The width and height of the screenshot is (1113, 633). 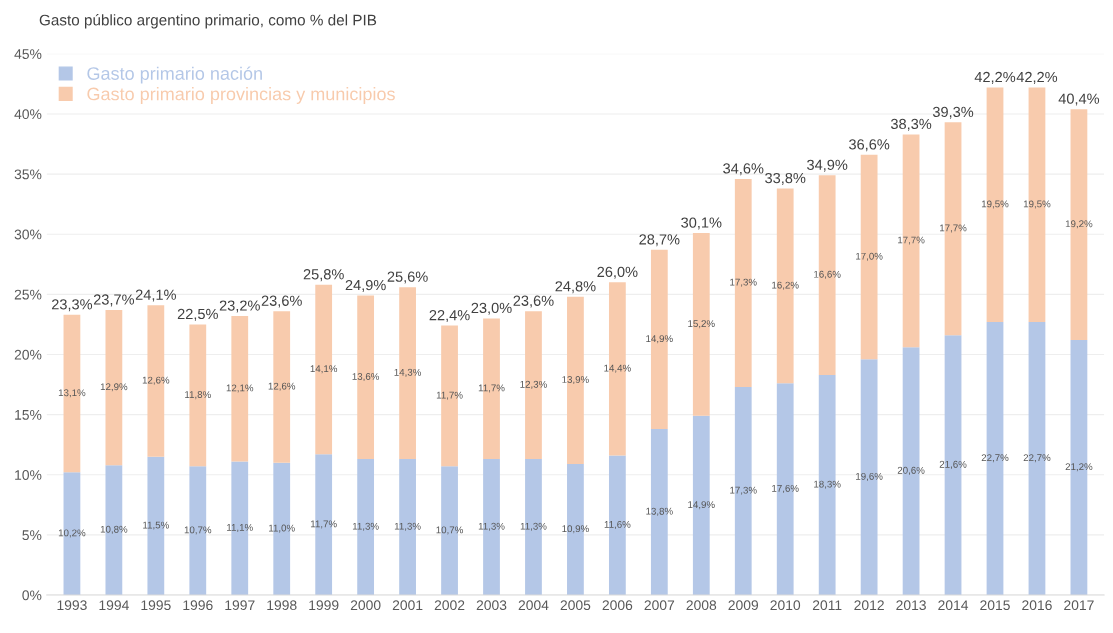 I want to click on data-label: 10,2%, so click(x=72, y=533).